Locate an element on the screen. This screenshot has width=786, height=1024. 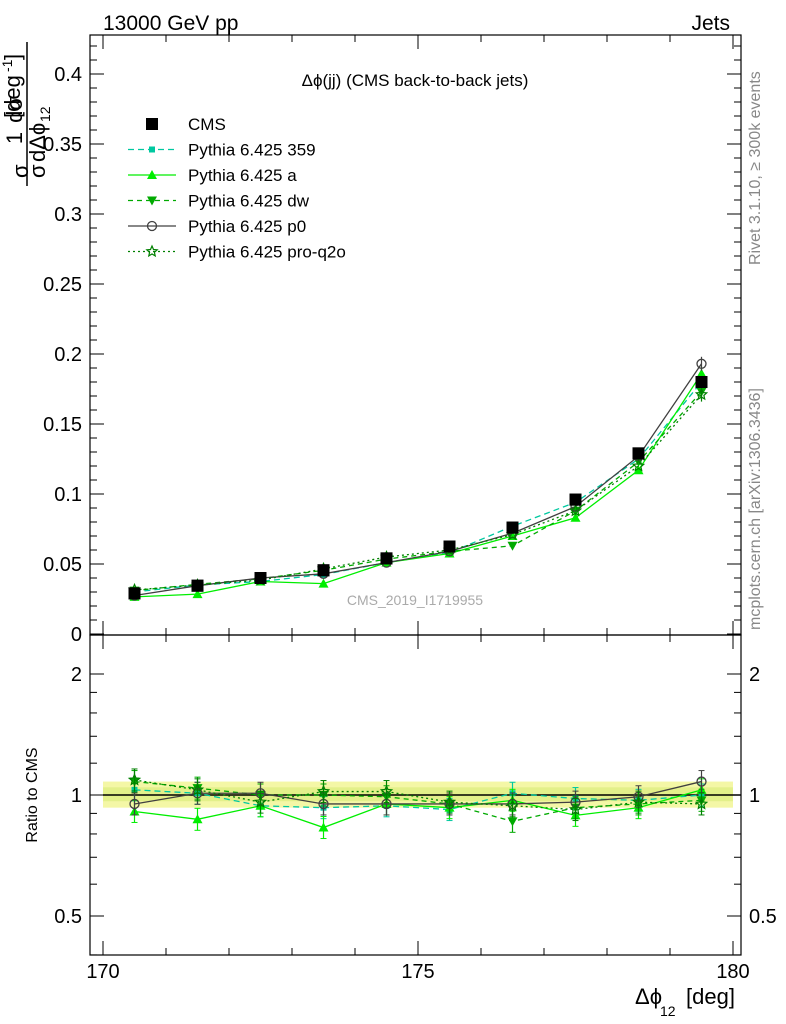
mcplots-label: mcplots.cern.ch [arXiv:1306.3436] is located at coordinates (755, 509).